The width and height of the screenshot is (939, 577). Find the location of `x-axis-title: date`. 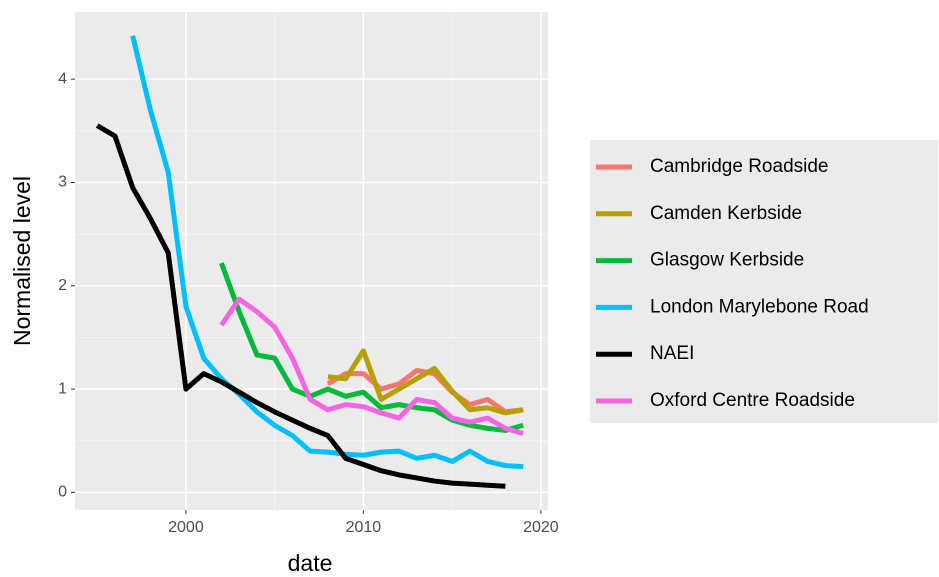

x-axis-title: date is located at coordinates (310, 563).